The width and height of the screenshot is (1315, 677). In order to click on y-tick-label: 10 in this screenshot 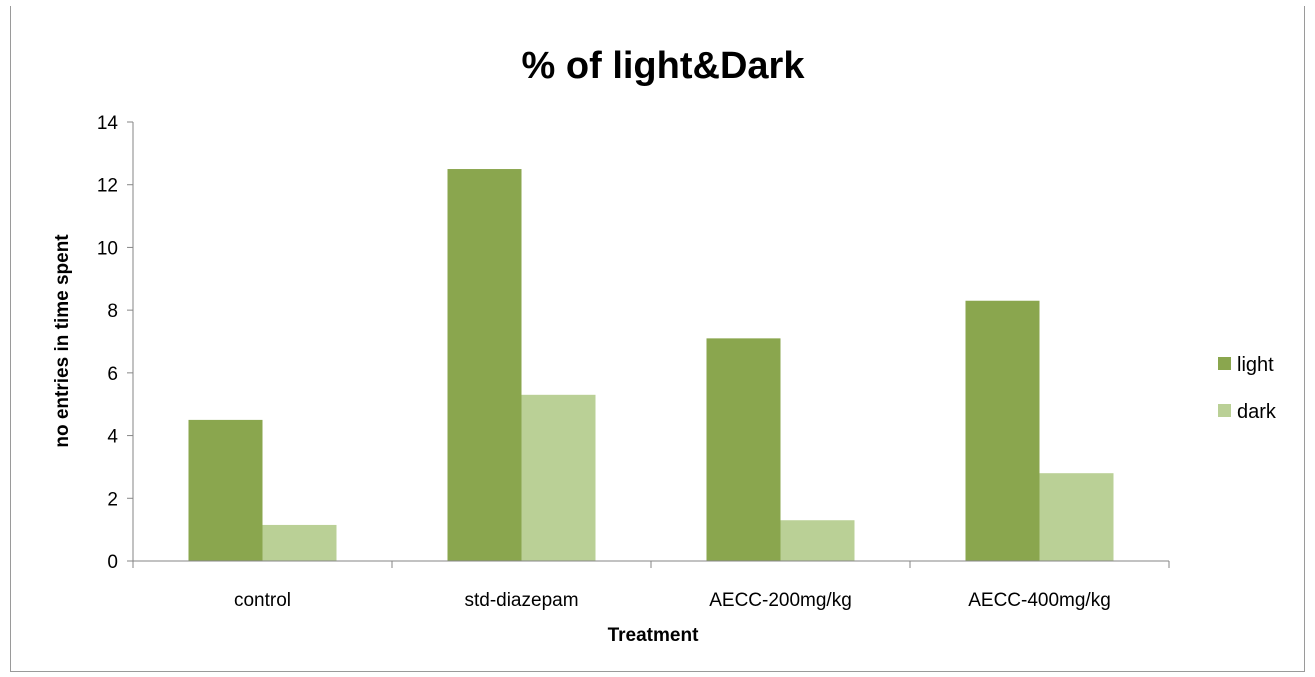, I will do `click(107, 248)`.